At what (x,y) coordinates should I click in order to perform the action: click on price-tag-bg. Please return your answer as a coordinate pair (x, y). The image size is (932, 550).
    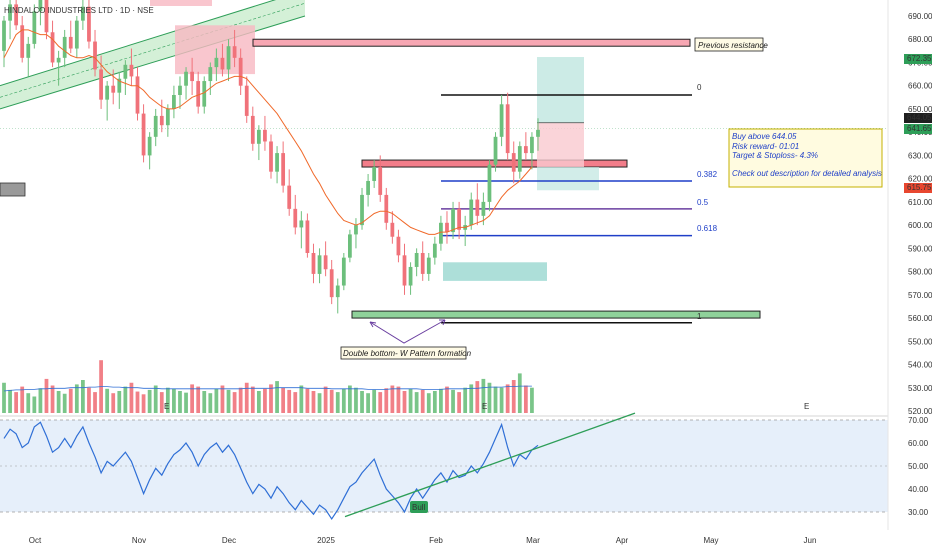
    Looking at the image, I should click on (918, 188).